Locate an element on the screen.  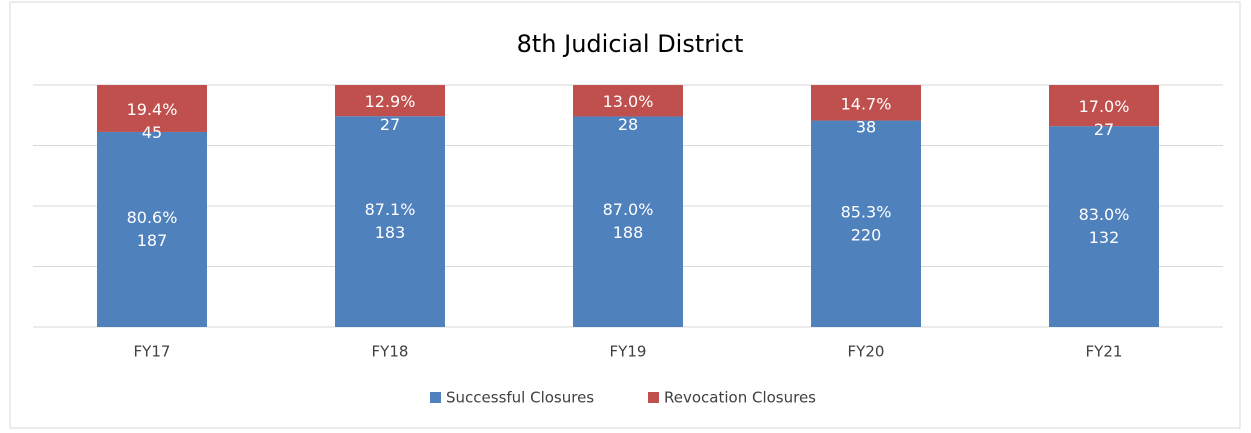
data-label: 14.7% is located at coordinates (866, 103).